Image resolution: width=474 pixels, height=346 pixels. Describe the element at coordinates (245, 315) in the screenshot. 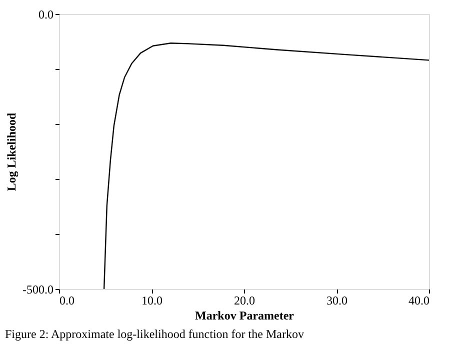

I see `x-axis-title: Markov Parameter` at that location.